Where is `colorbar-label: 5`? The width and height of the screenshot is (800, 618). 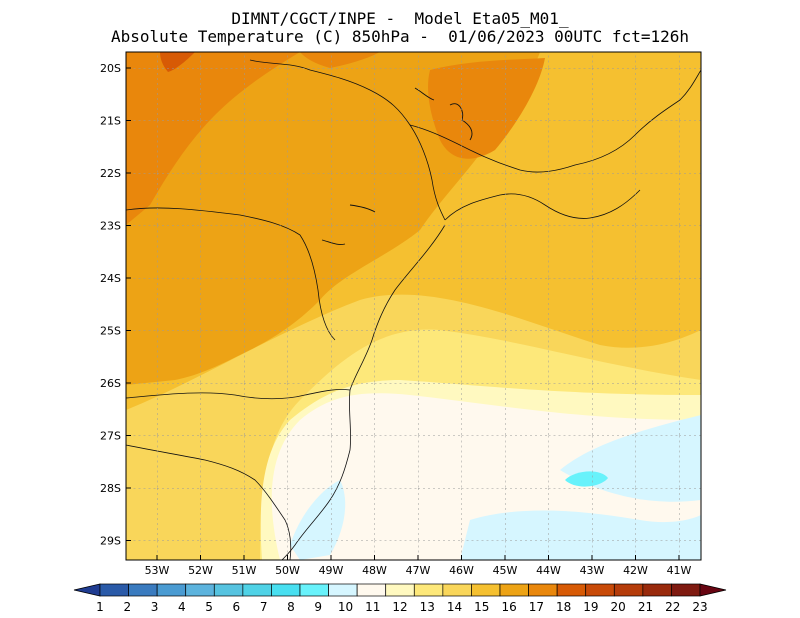 colorbar-label: 5 is located at coordinates (209, 607).